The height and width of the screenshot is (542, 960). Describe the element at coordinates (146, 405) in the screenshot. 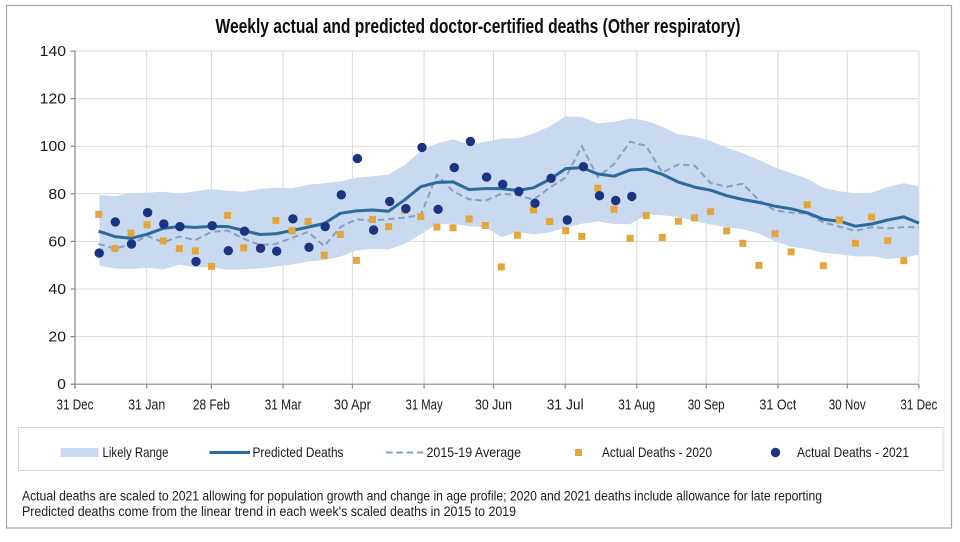

I see `svg-text: 31 Jan` at that location.